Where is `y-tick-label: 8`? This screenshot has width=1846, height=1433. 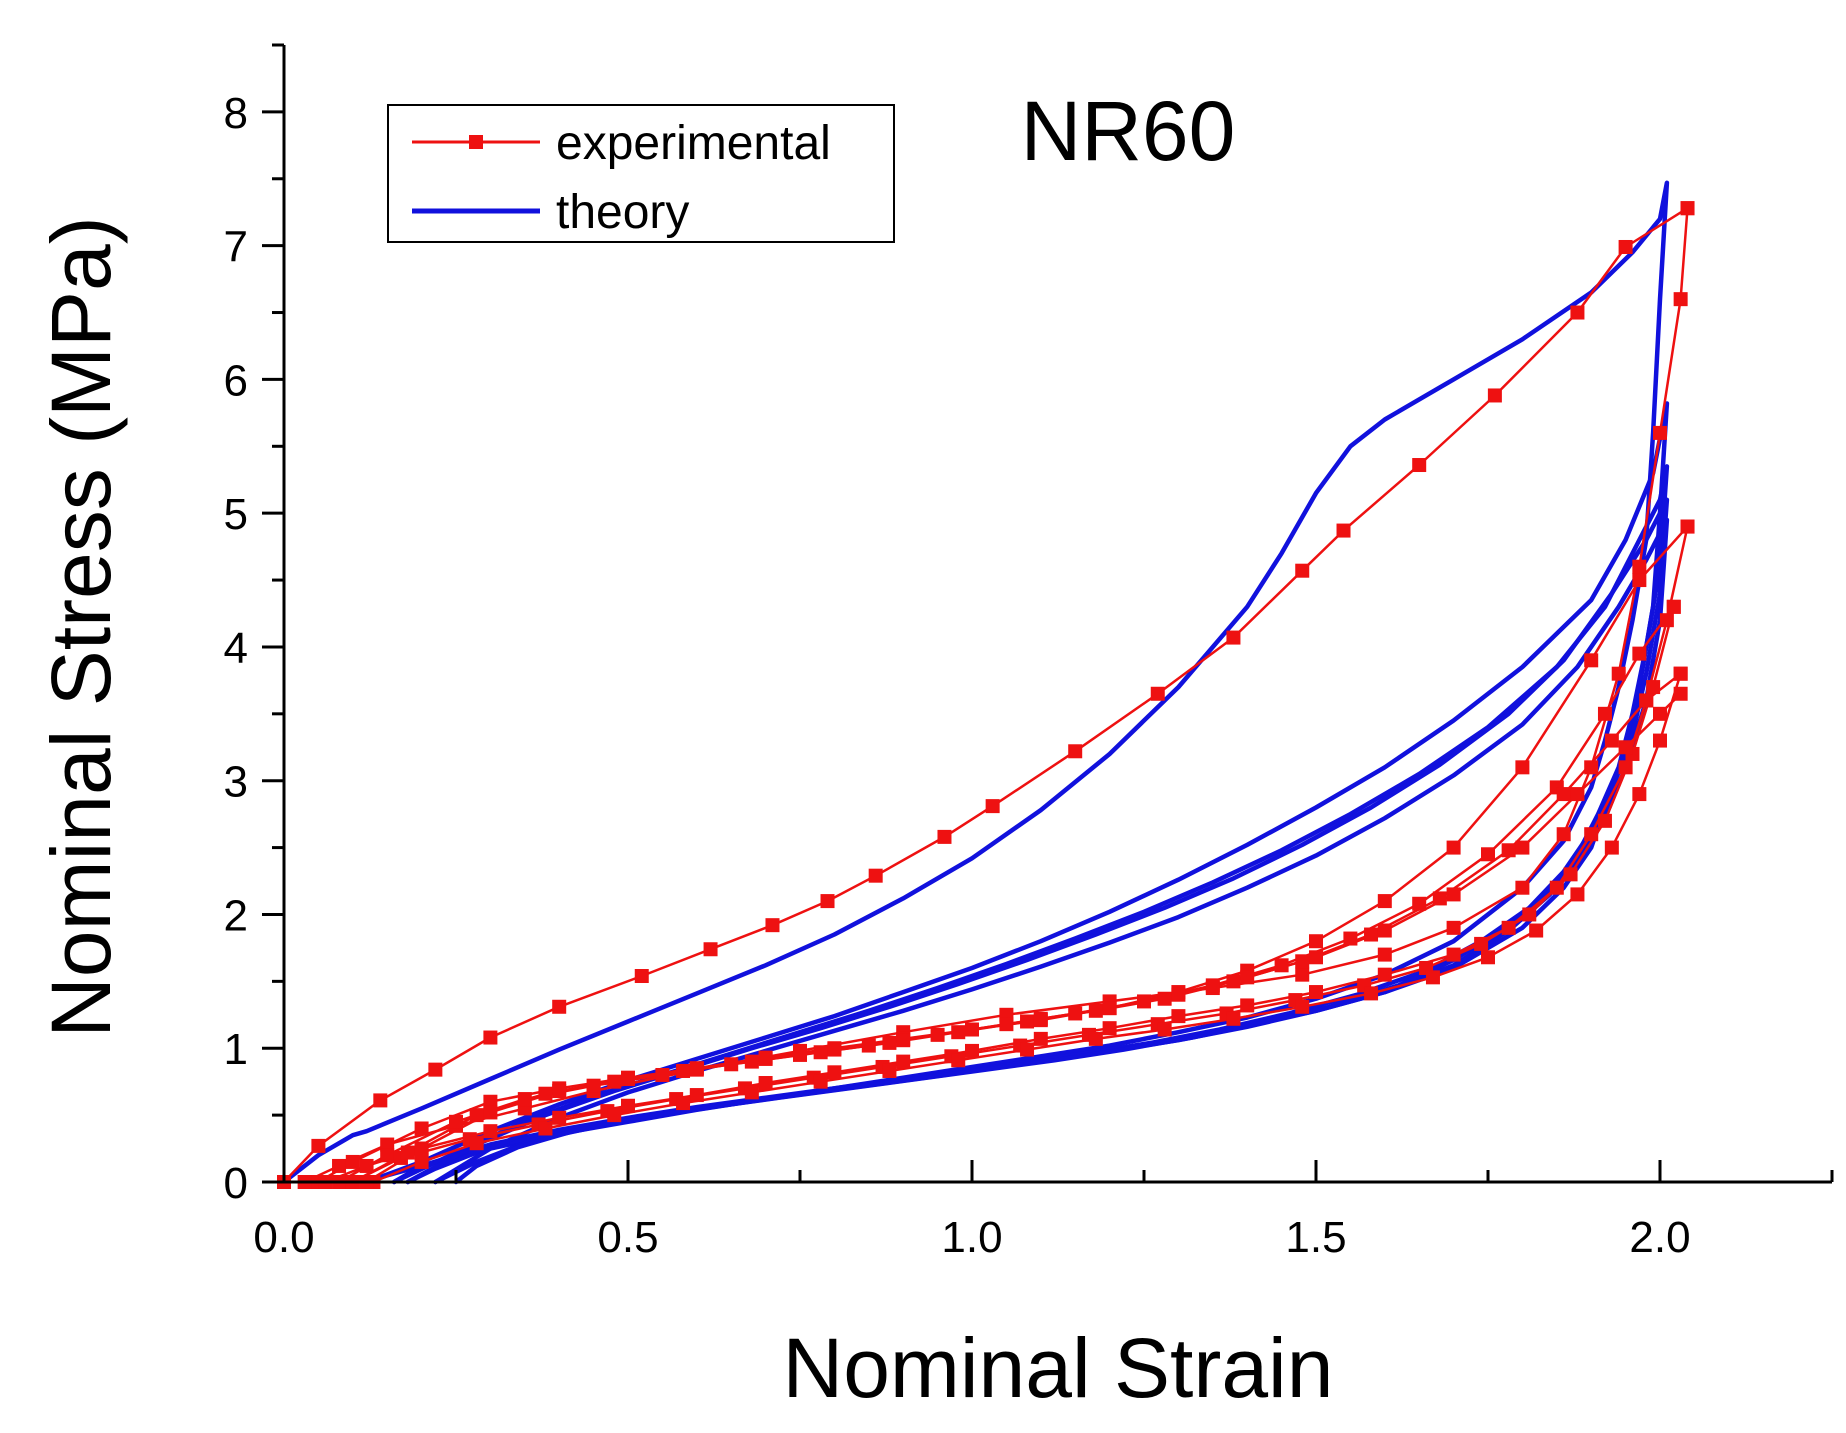 y-tick-label: 8 is located at coordinates (236, 113).